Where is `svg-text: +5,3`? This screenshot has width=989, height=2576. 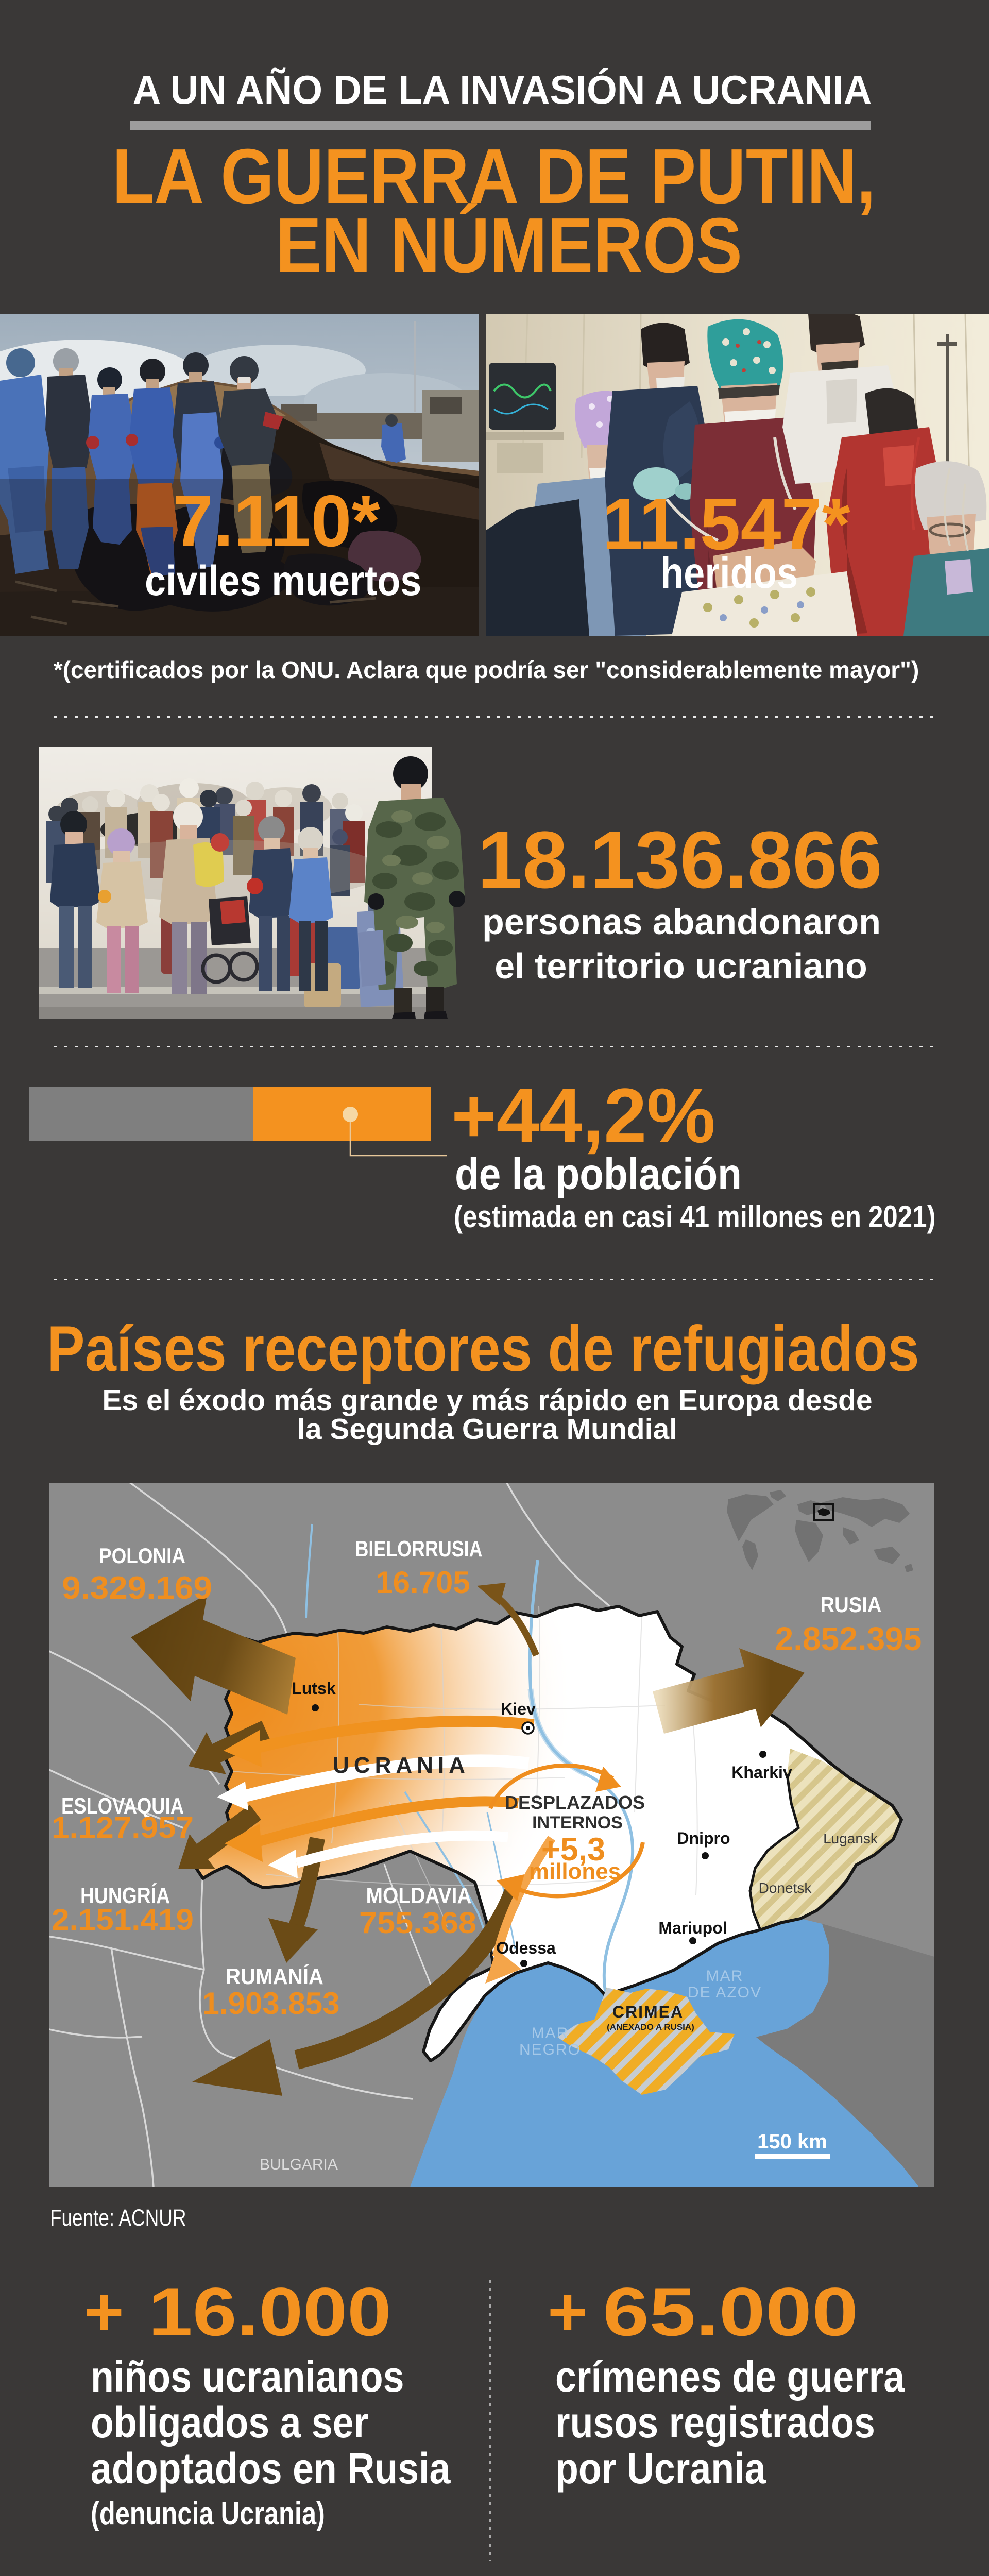 svg-text: +5,3 is located at coordinates (573, 1850).